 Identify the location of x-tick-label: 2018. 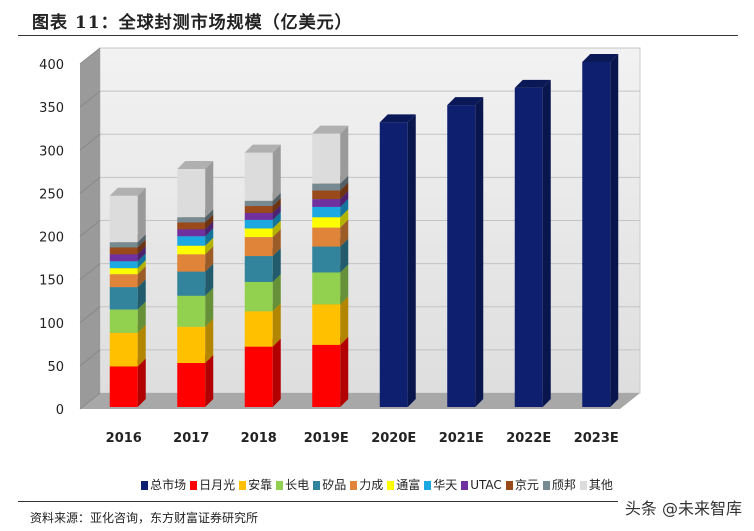
(259, 438).